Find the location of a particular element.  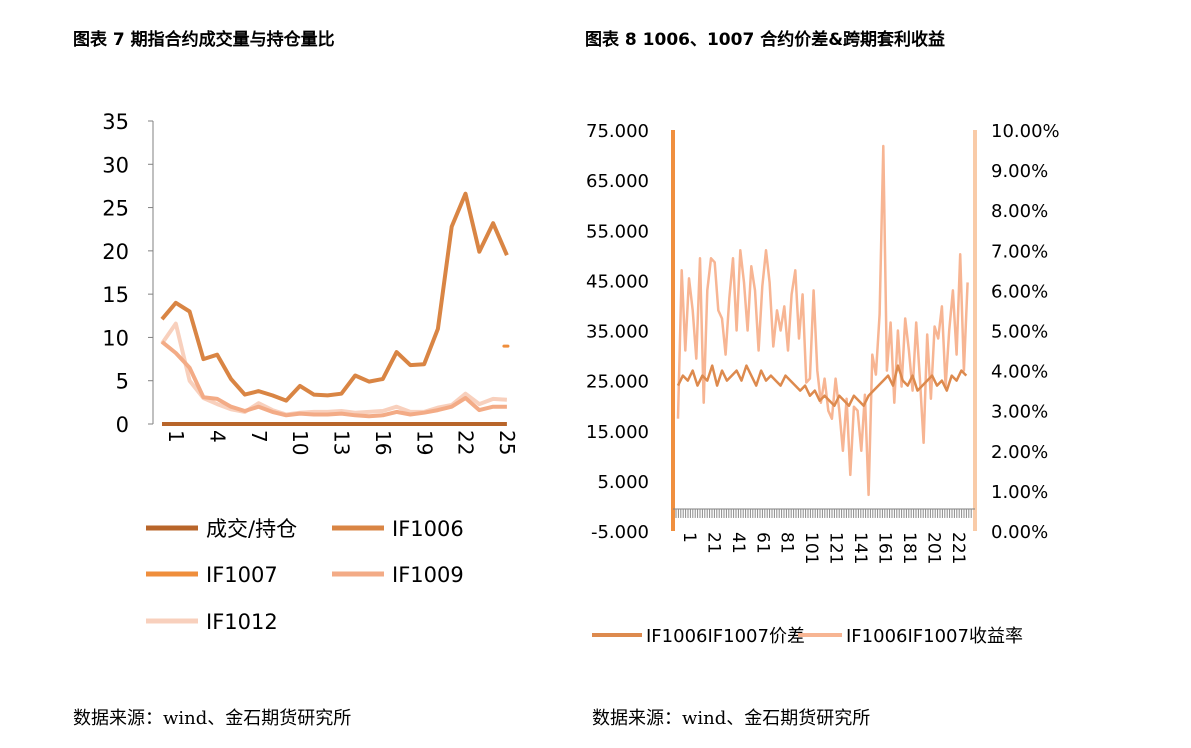

x-tick-label: 141 is located at coordinates (860, 548).